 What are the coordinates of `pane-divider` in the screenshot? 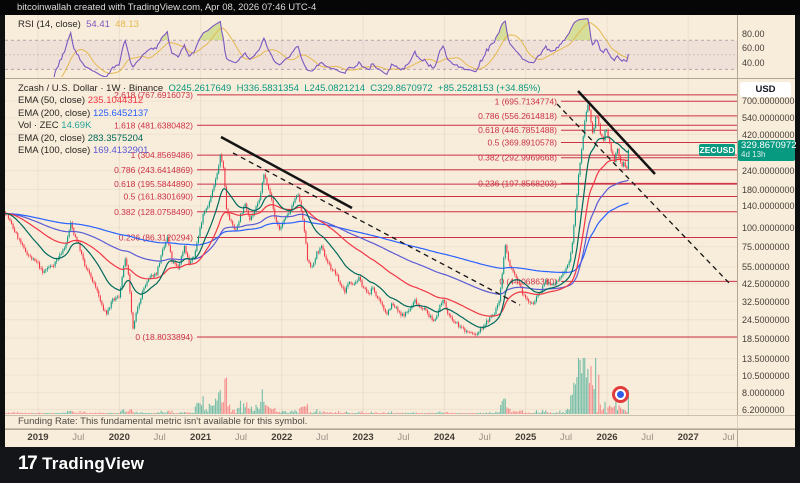 It's located at (400, 78).